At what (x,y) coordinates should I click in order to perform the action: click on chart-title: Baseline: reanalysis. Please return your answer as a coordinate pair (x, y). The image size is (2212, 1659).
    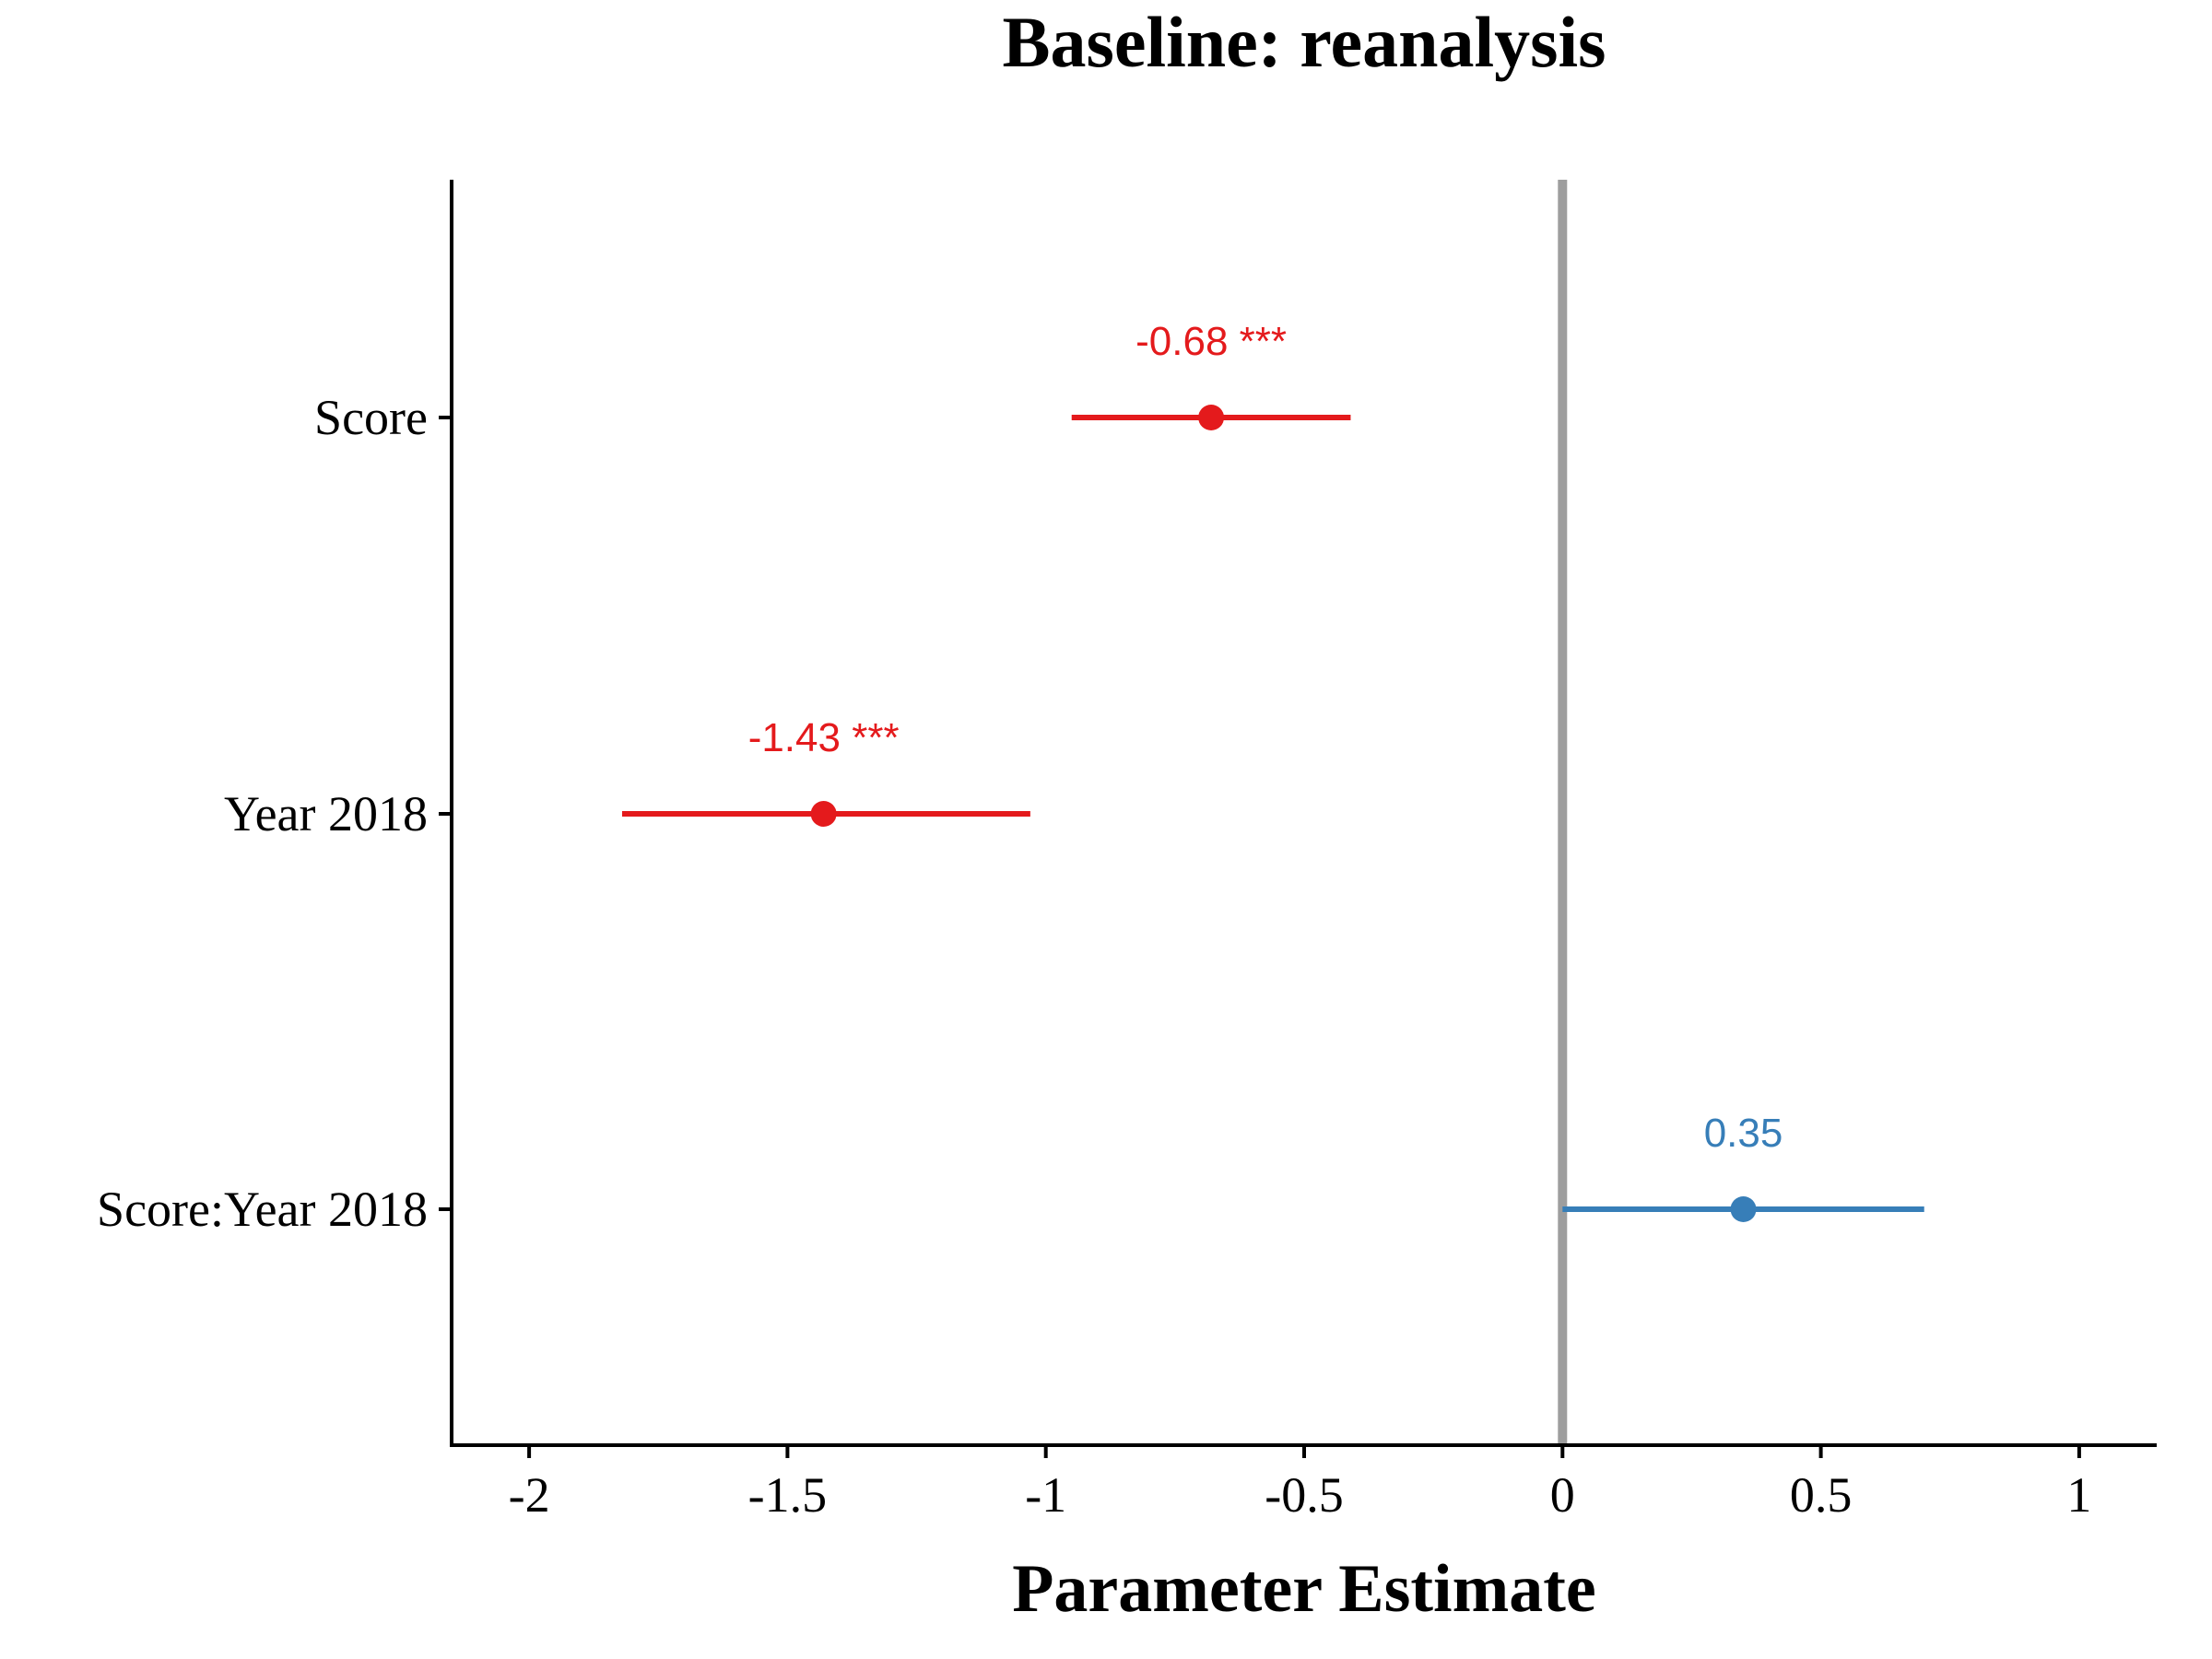
    Looking at the image, I should click on (1304, 42).